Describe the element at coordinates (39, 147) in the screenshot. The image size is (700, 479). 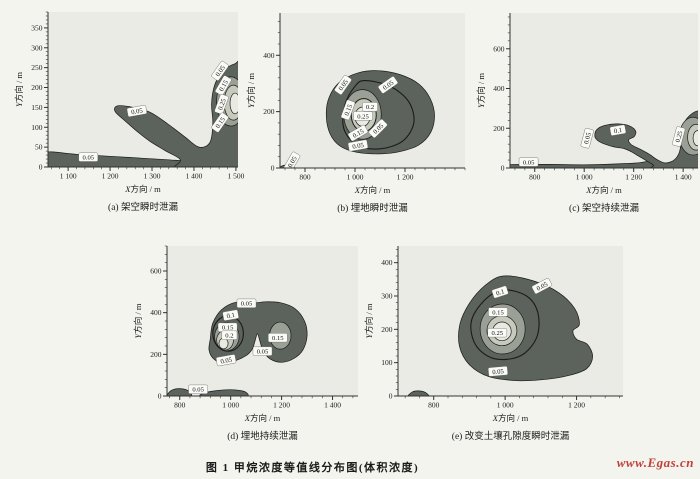
I see `svg-text: 50` at that location.